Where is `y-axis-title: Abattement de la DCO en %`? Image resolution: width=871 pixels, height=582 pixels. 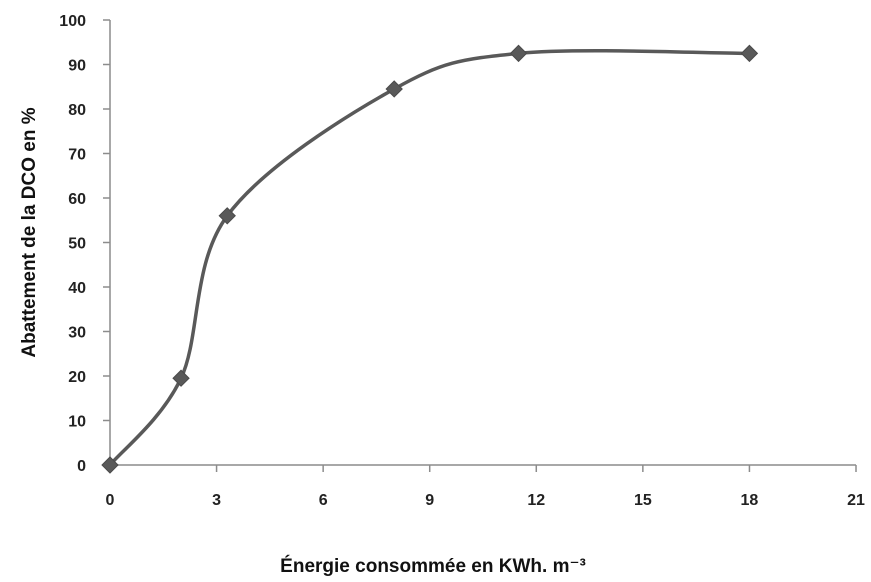
y-axis-title: Abattement de la DCO en % is located at coordinates (29, 232).